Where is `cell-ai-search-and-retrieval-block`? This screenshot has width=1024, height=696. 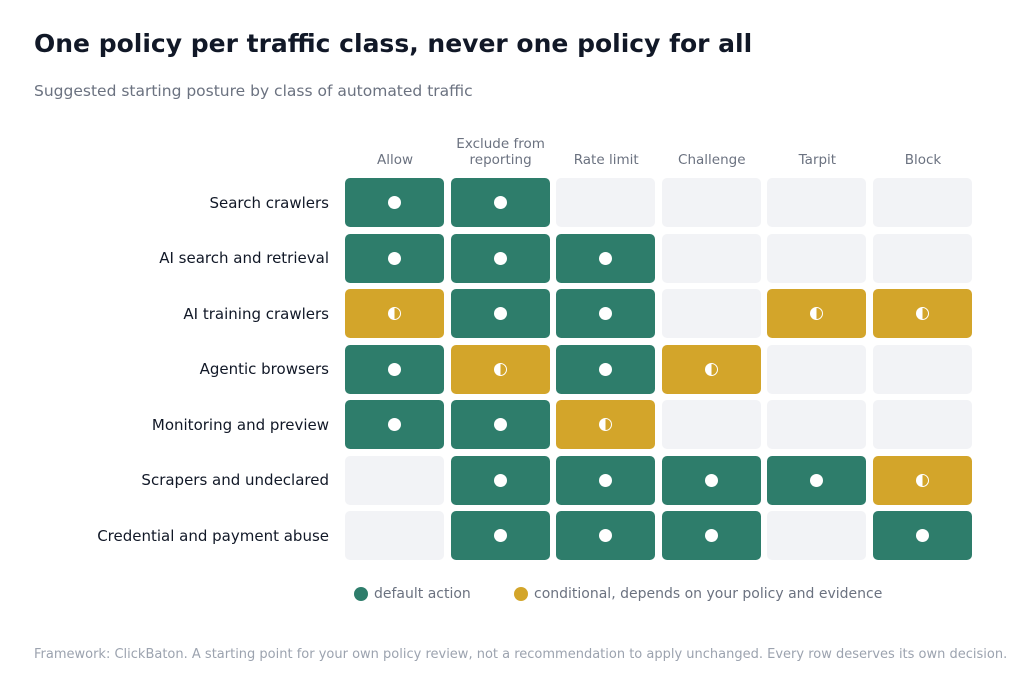
cell-ai-search-and-retrieval-block is located at coordinates (922, 258).